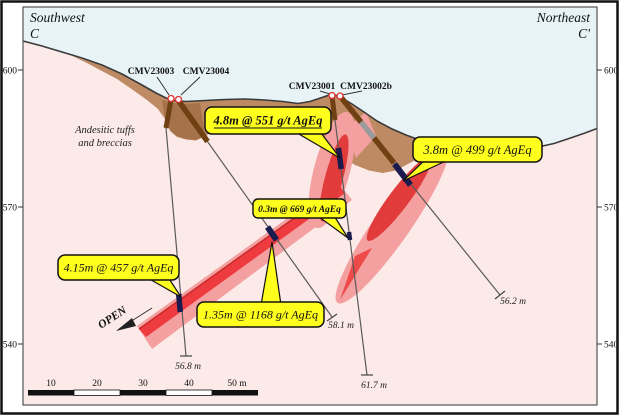  What do you see at coordinates (188, 367) in the screenshot?
I see `eoh-depth-cmv23003: 56.8 m` at bounding box center [188, 367].